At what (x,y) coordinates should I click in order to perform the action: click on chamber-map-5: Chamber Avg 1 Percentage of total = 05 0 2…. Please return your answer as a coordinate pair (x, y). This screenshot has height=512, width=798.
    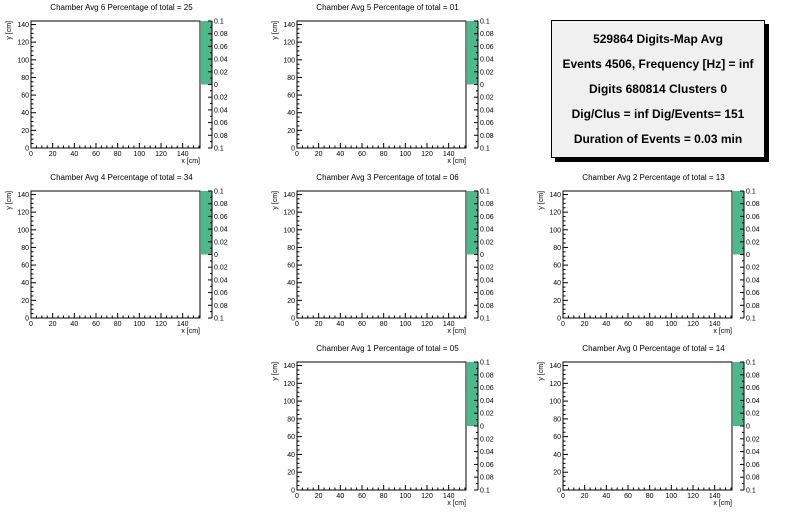
    Looking at the image, I should click on (383, 425).